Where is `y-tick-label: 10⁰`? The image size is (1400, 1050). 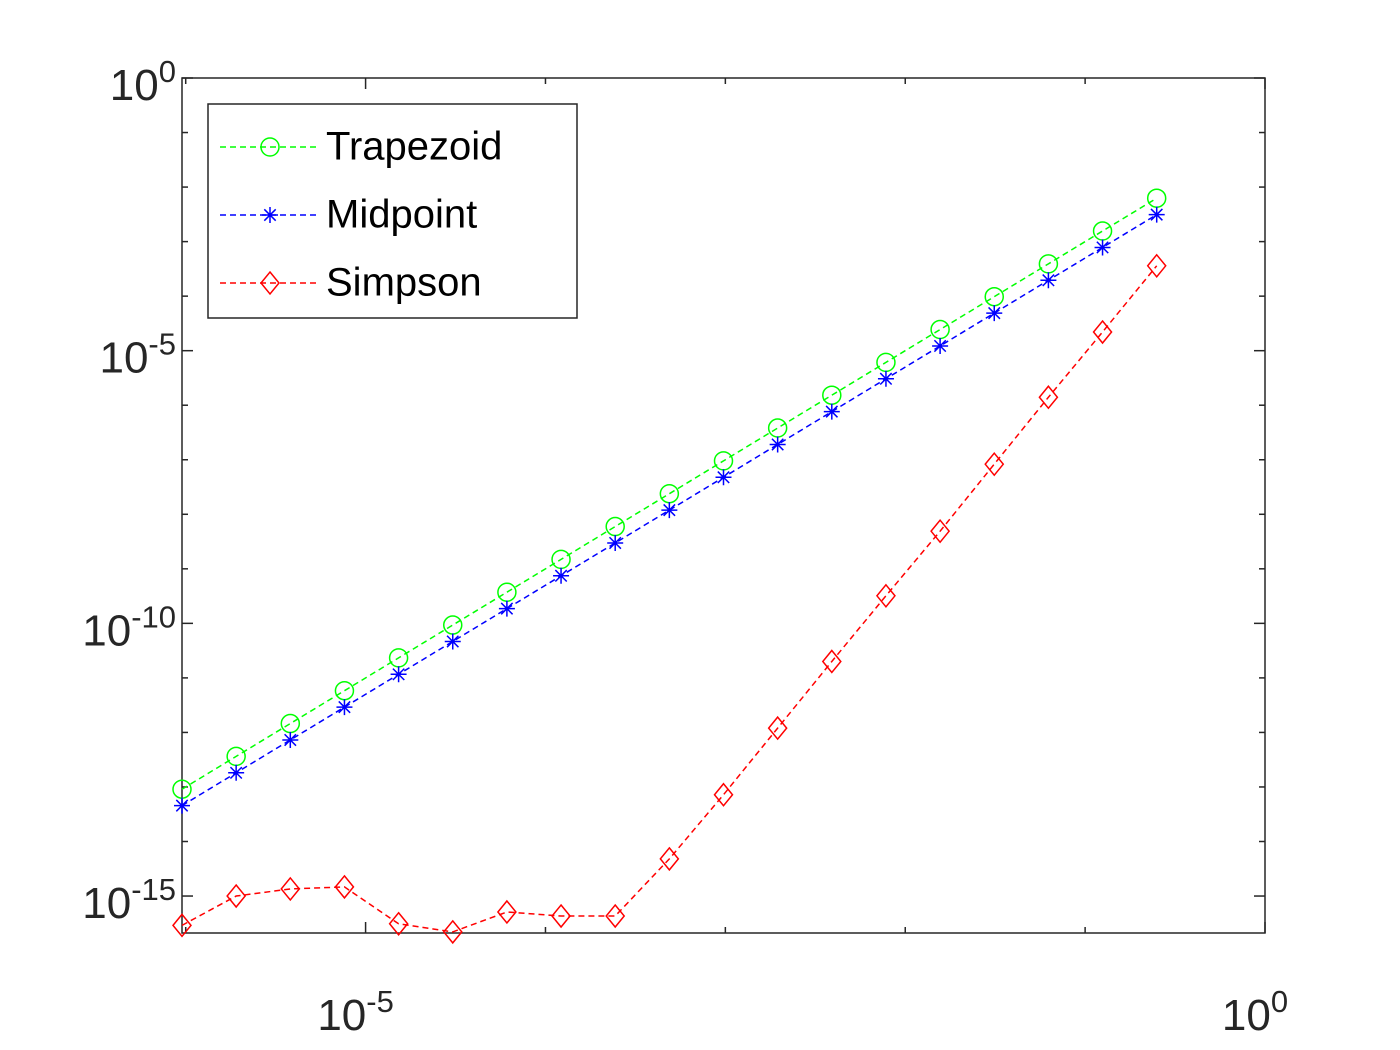 y-tick-label: 10⁰ is located at coordinates (143, 82).